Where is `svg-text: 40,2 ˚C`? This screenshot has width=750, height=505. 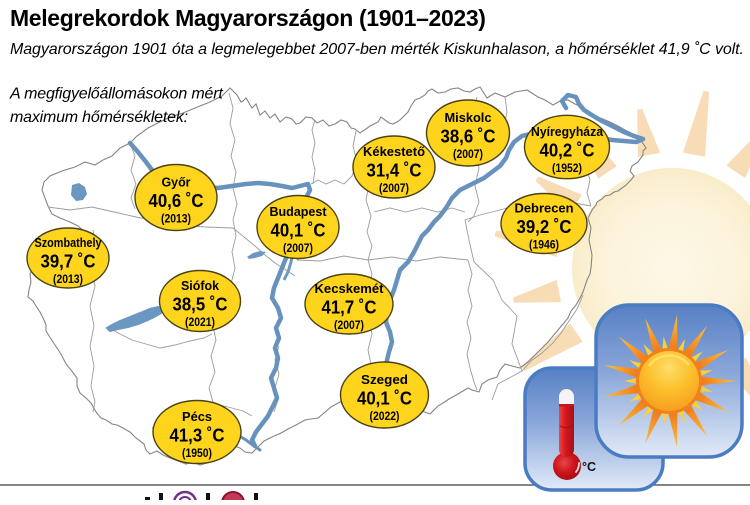 svg-text: 40,2 ˚C is located at coordinates (567, 150).